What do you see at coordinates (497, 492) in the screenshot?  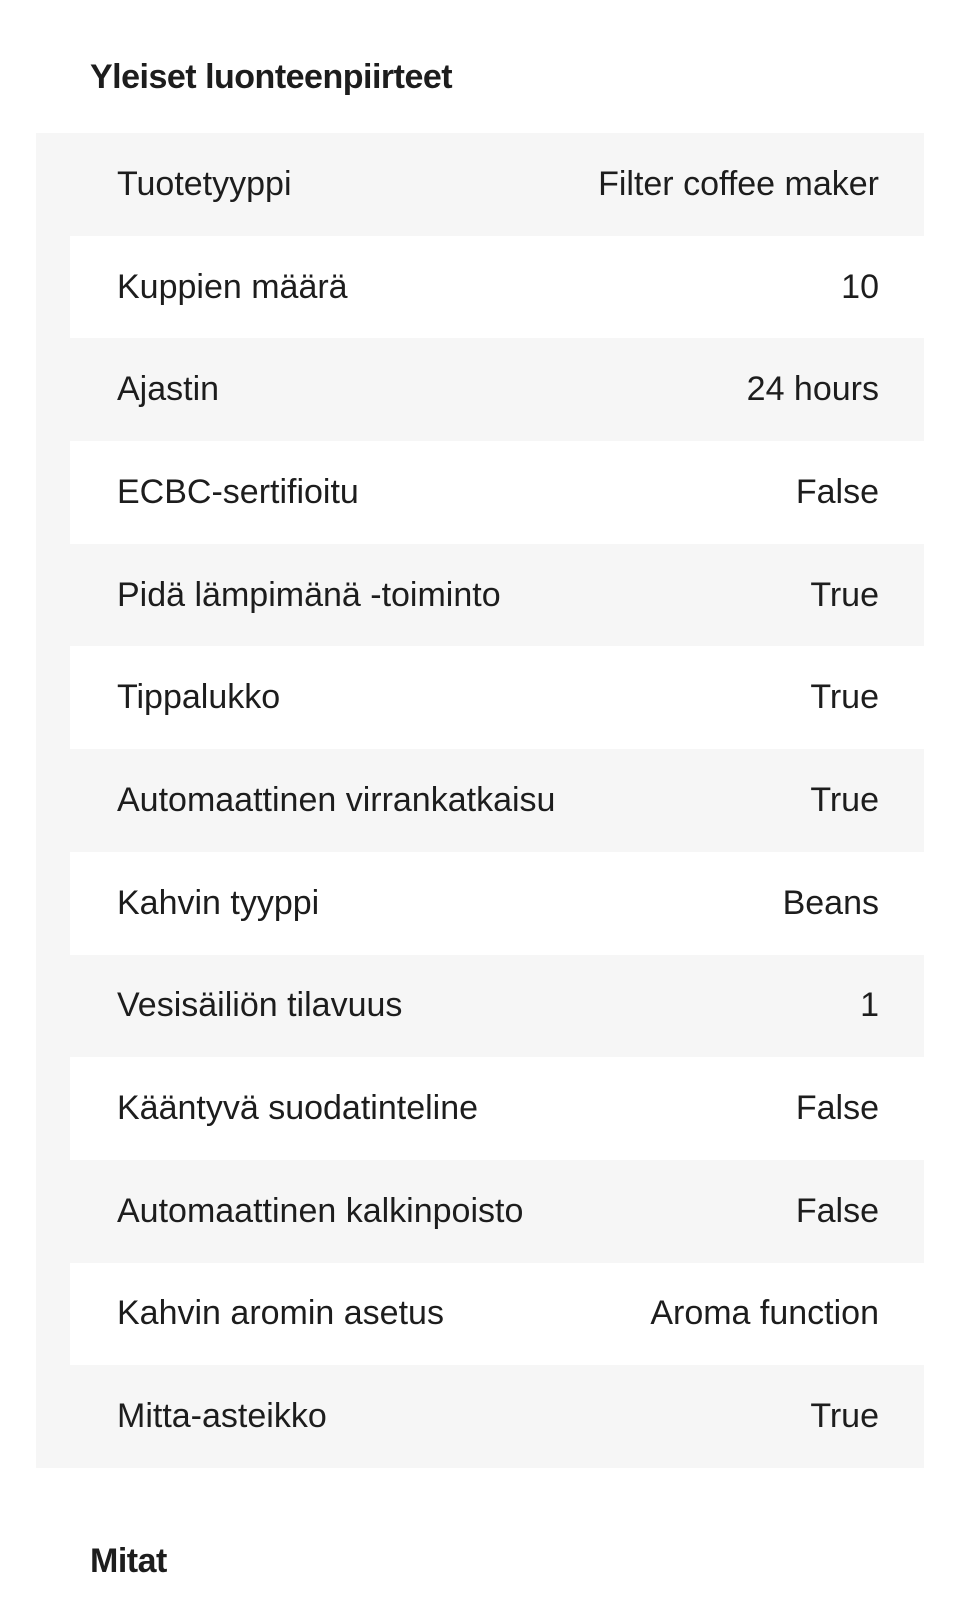 I see `spec-row: ECBC-sertifioitu False` at bounding box center [497, 492].